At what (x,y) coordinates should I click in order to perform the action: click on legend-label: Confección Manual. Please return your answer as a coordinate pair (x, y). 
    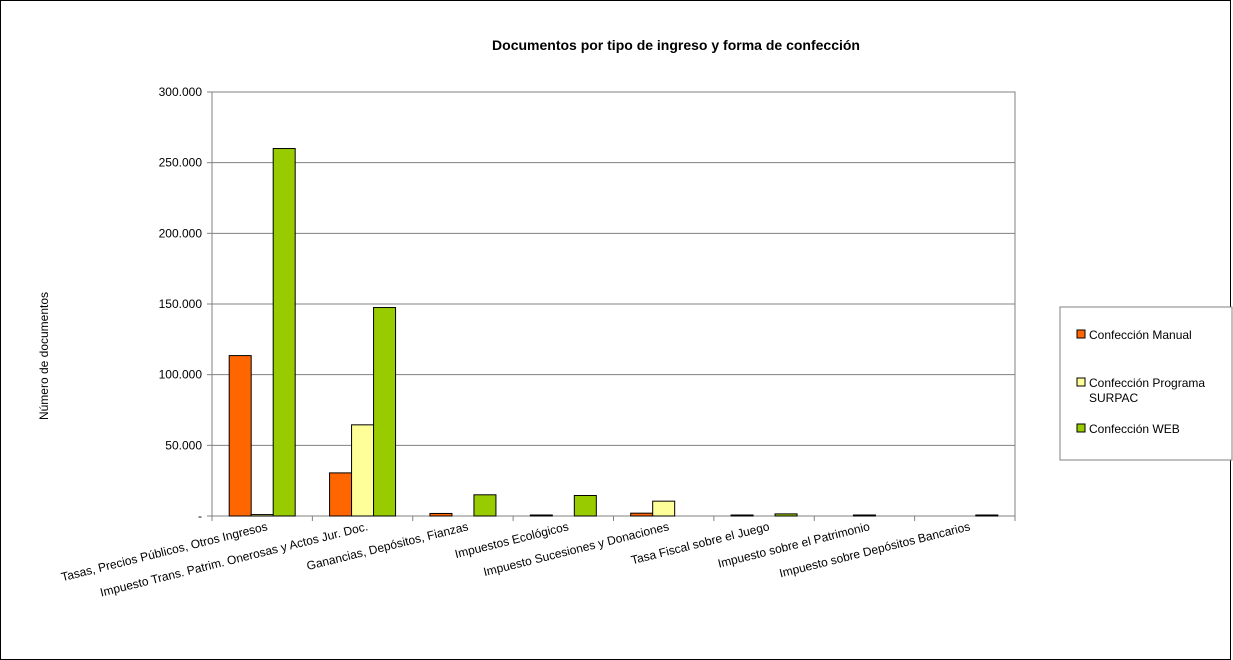
    Looking at the image, I should click on (1140, 335).